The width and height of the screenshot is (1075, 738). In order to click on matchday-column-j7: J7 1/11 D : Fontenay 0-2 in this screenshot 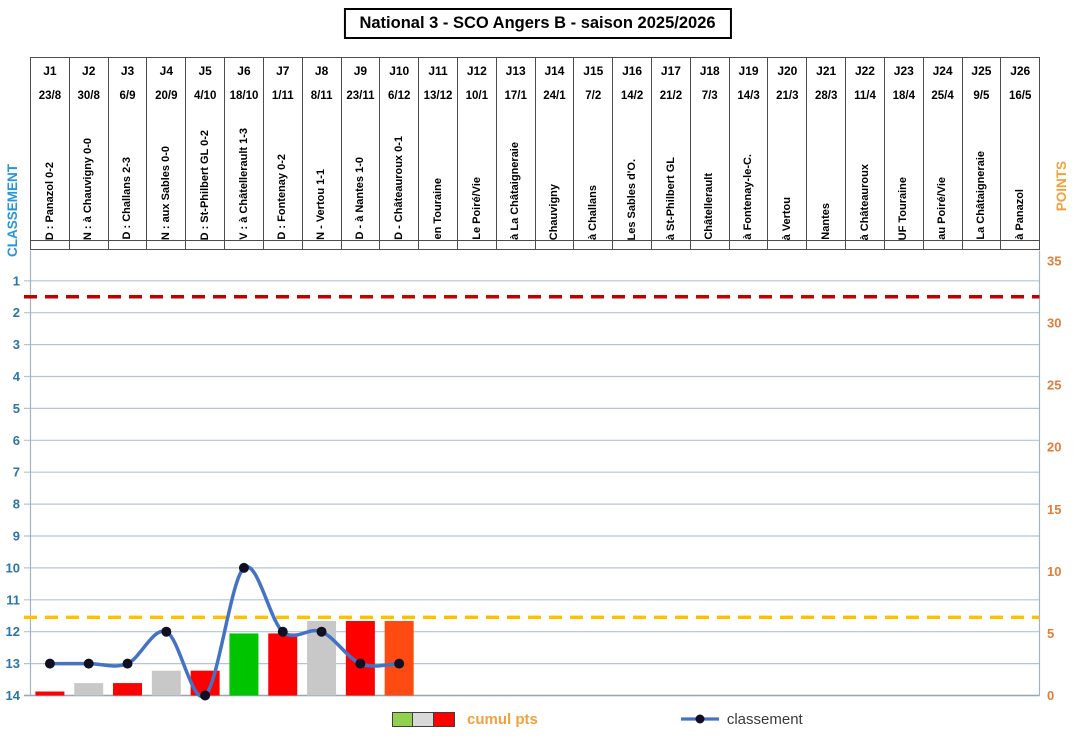, I will do `click(283, 153)`.